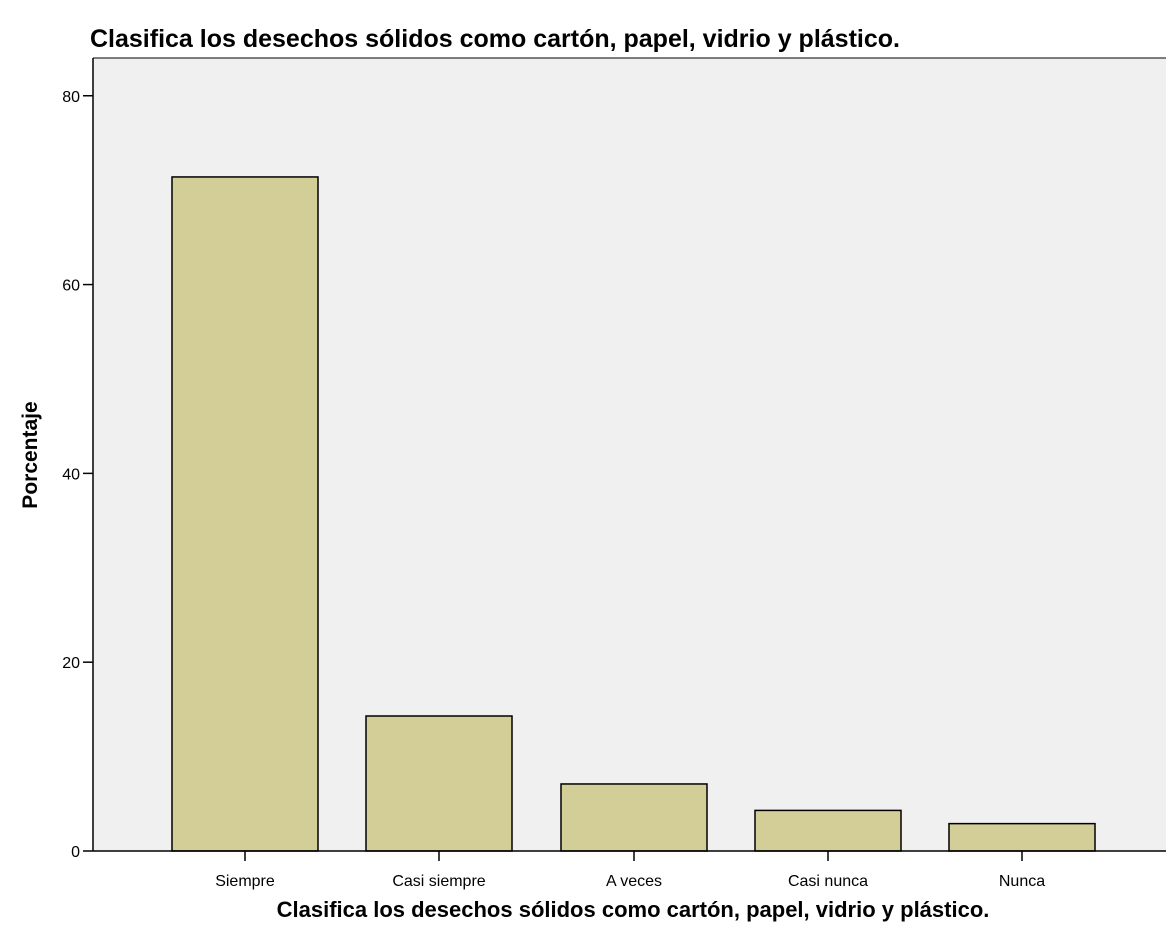 Image resolution: width=1166 pixels, height=943 pixels. Describe the element at coordinates (828, 881) in the screenshot. I see `x-category-label: Casi nunca` at that location.